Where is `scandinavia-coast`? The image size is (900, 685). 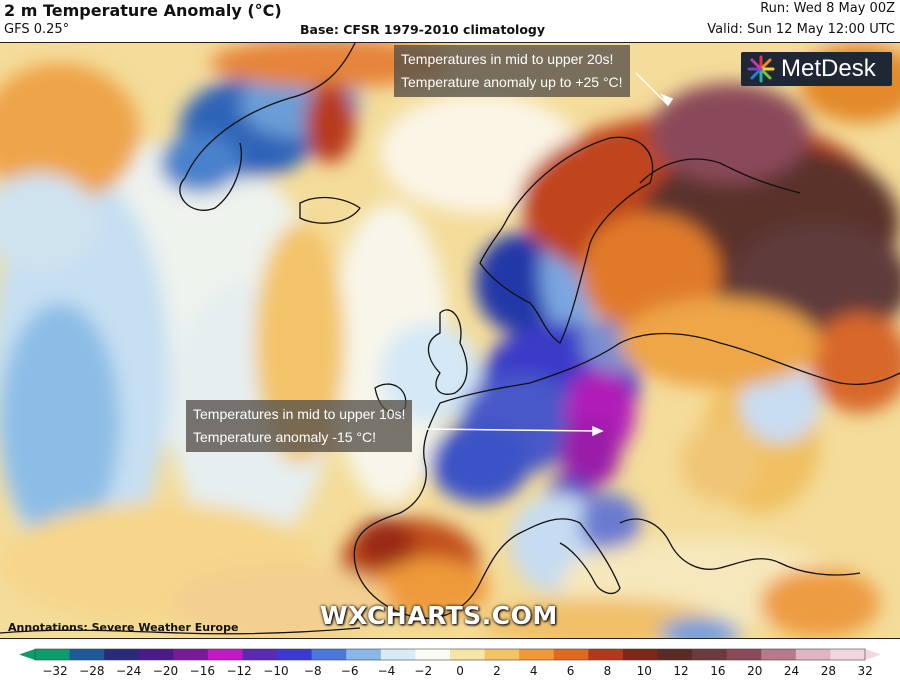 scandinavia-coast is located at coordinates (566, 240).